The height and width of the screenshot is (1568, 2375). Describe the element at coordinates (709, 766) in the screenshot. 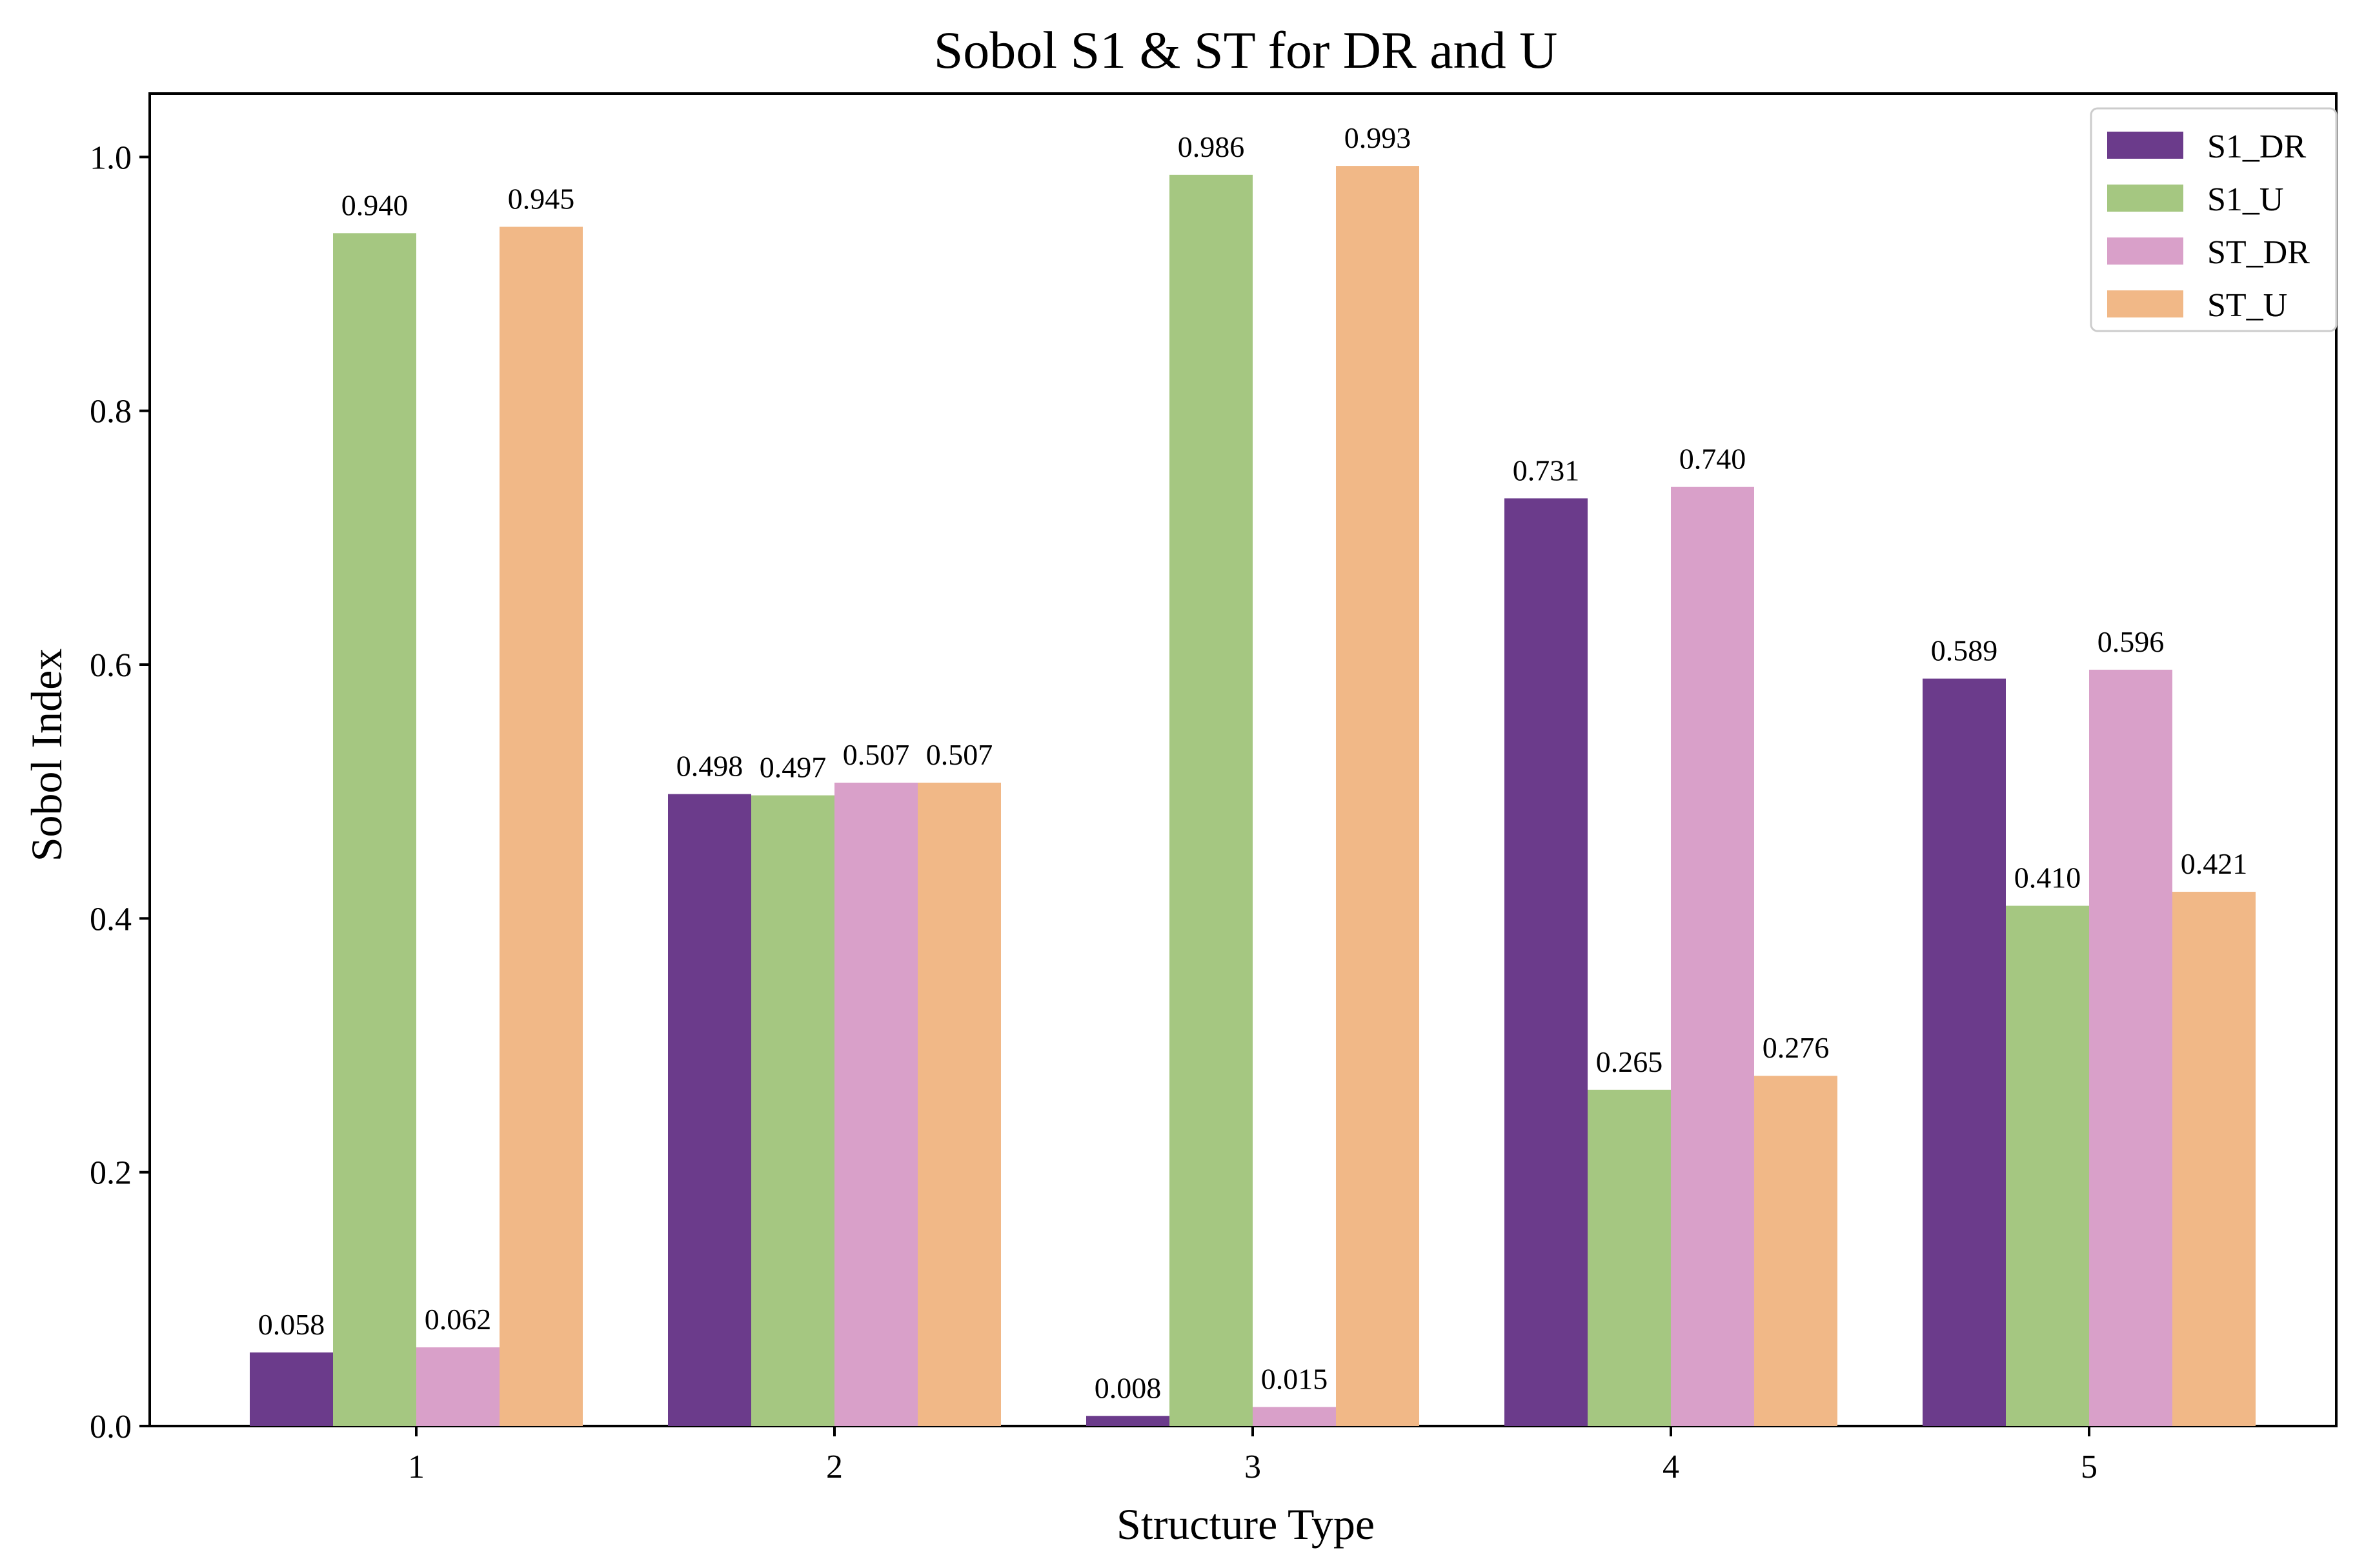

I see `data-label: 0.498` at that location.